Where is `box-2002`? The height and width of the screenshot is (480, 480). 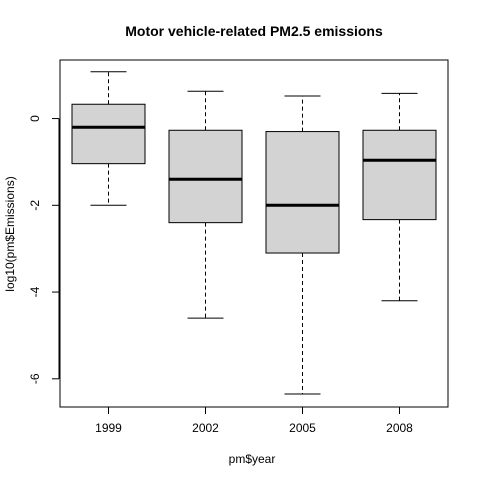 box-2002 is located at coordinates (205, 204).